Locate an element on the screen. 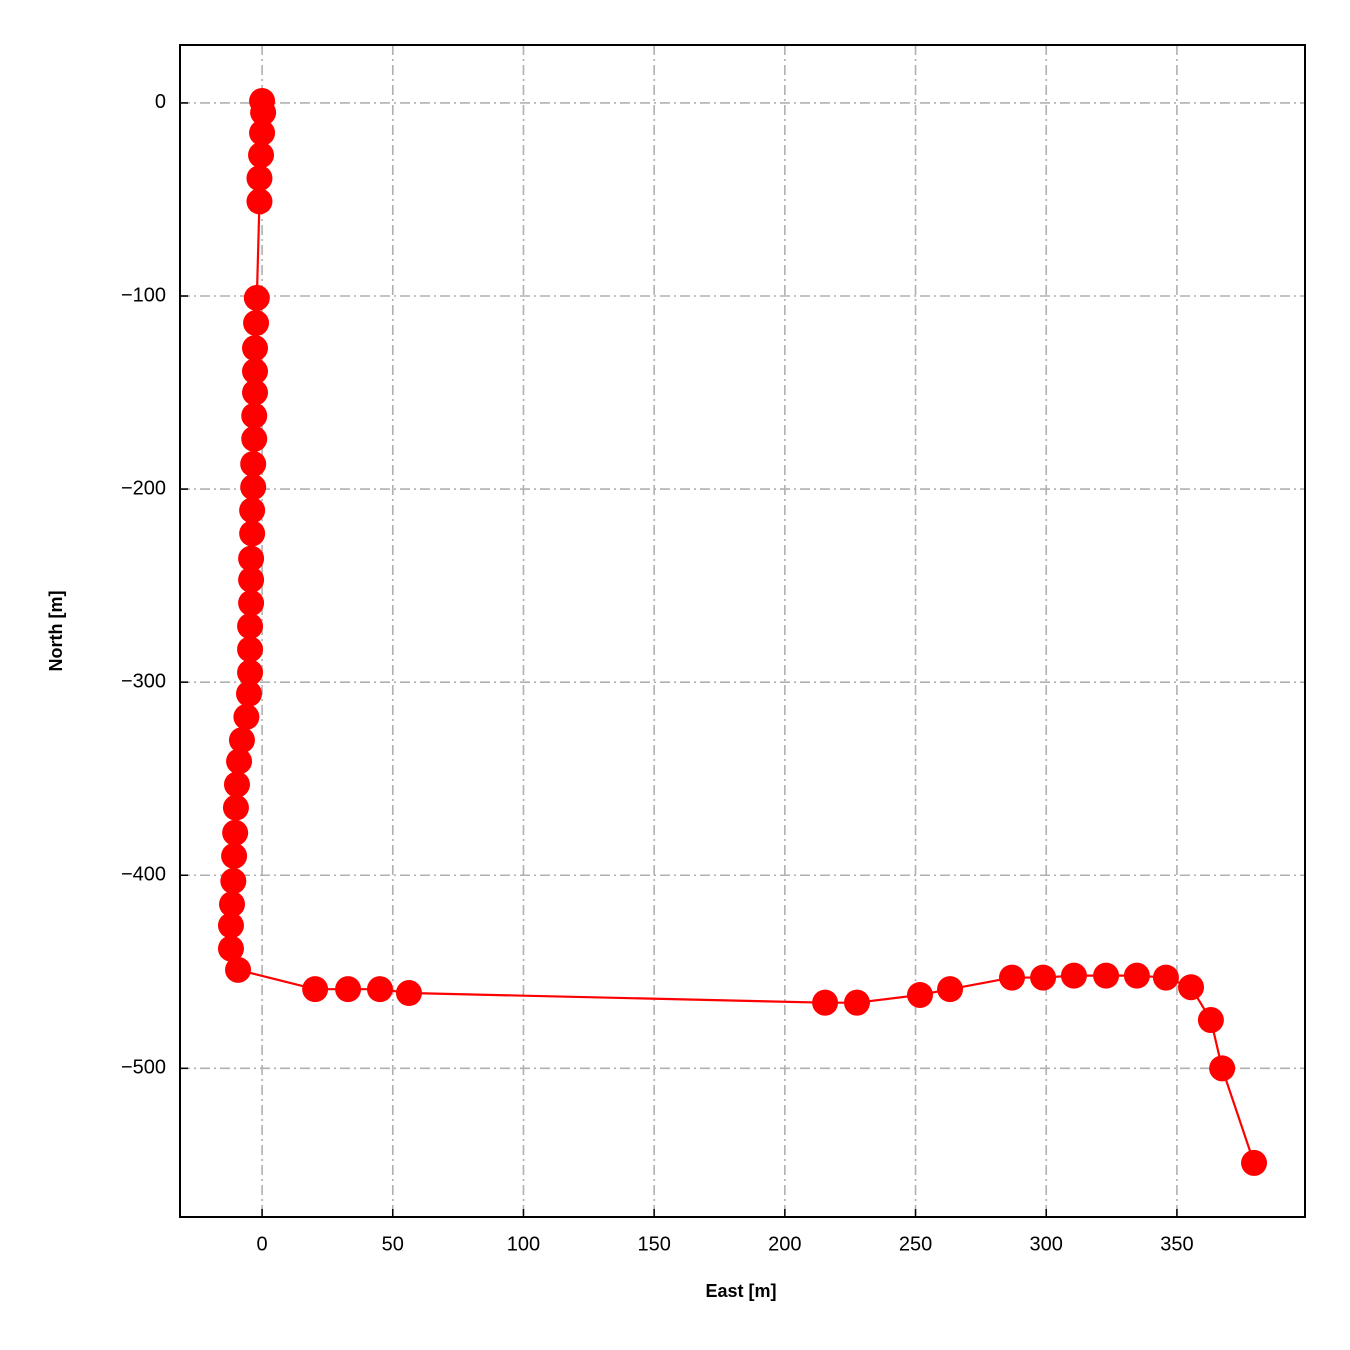 This screenshot has width=1350, height=1350. x-tick-label: 350 is located at coordinates (1176, 1244).